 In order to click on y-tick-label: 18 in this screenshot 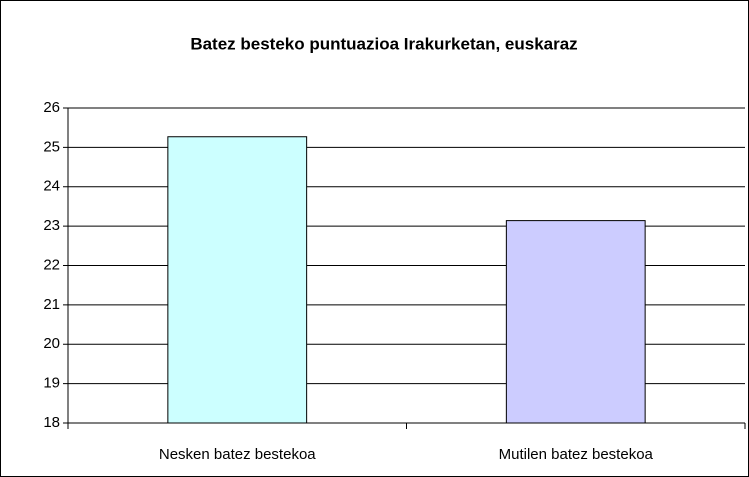, I will do `click(51, 422)`.